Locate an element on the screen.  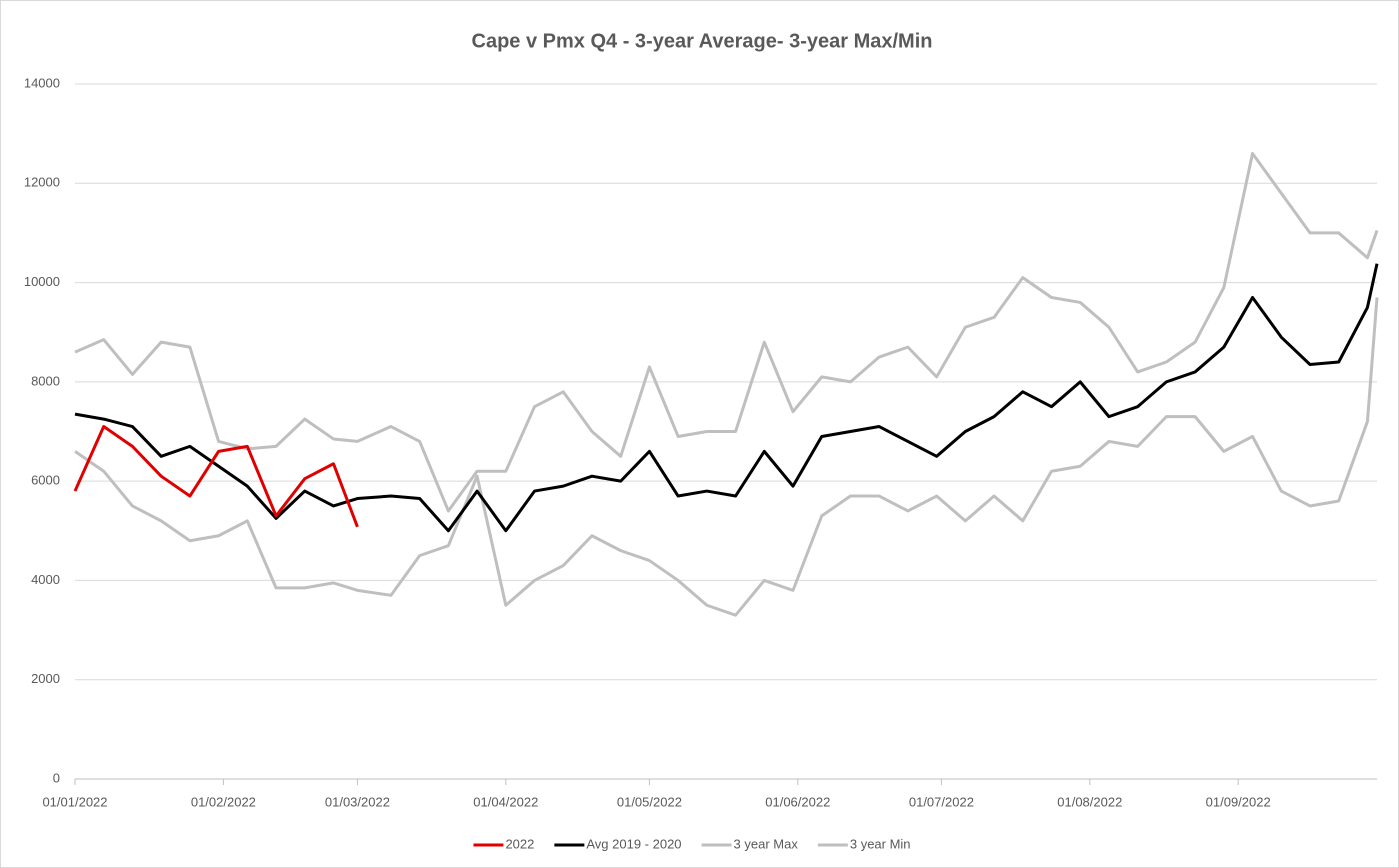
x-tick-label: 01/05/2022 is located at coordinates (649, 801).